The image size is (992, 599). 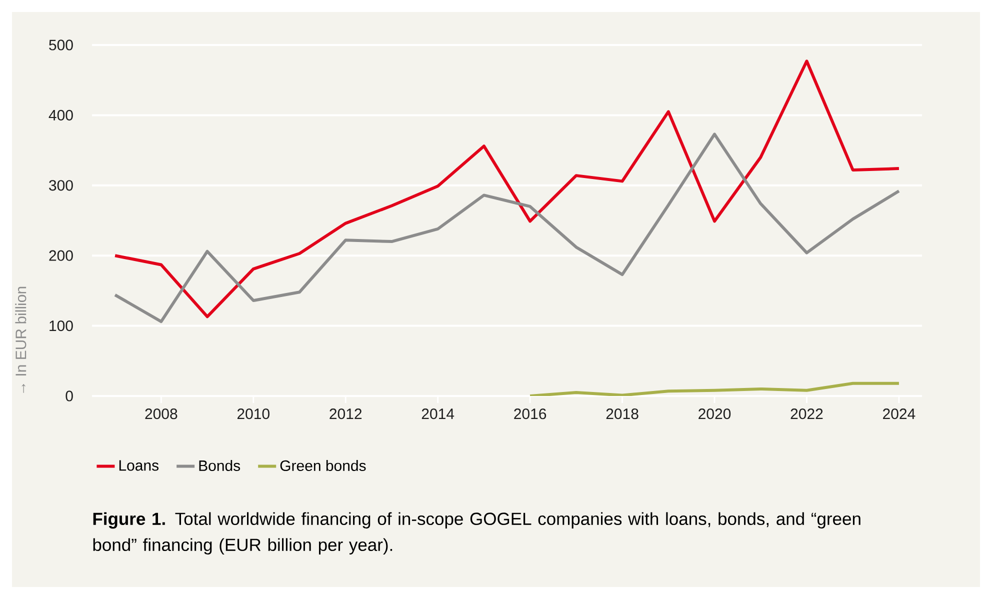 I want to click on x-tick-label: 2012, so click(x=346, y=414).